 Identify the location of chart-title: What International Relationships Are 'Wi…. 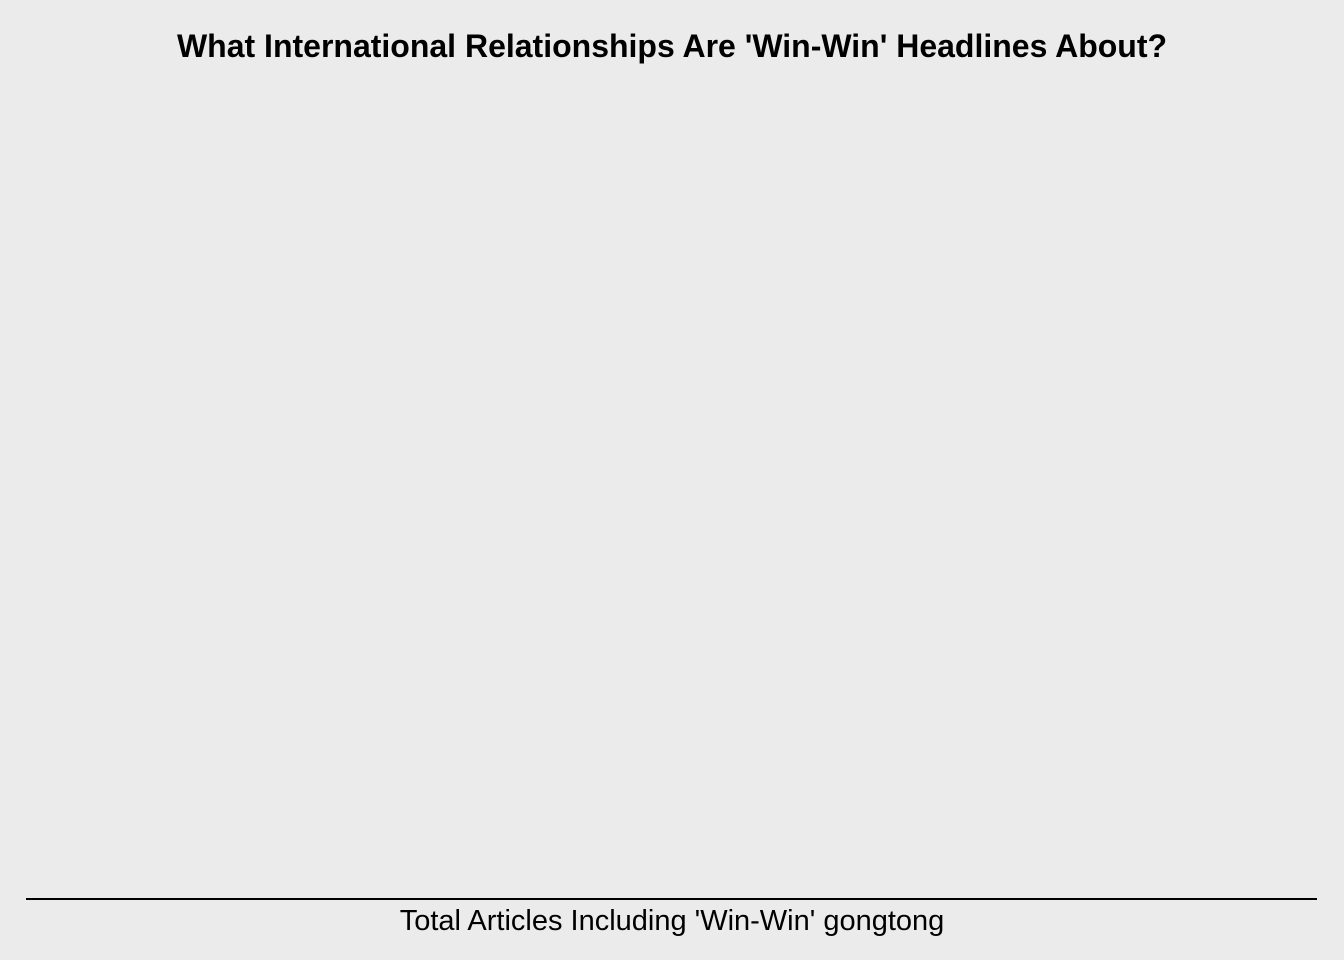
(672, 46).